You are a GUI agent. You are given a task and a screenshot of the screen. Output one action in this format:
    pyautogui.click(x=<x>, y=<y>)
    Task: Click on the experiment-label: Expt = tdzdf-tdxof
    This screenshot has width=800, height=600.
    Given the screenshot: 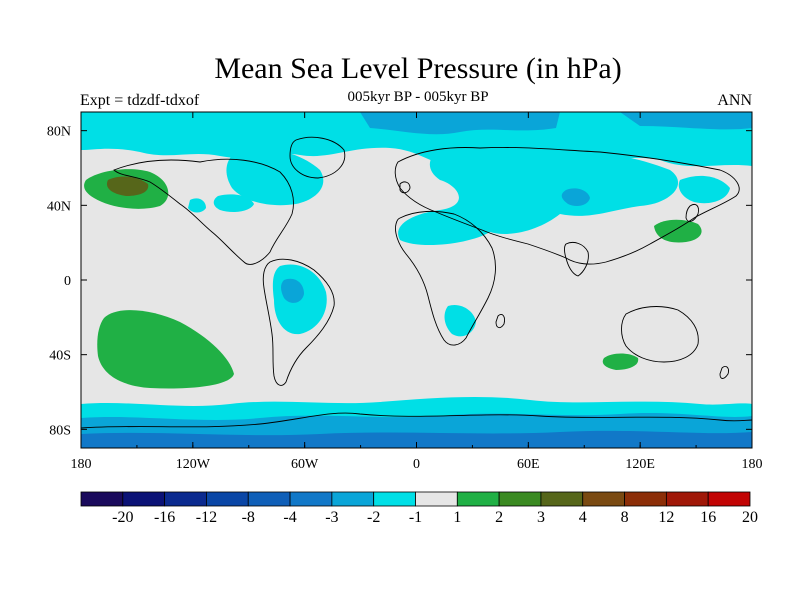 What is the action you would take?
    pyautogui.click(x=140, y=100)
    